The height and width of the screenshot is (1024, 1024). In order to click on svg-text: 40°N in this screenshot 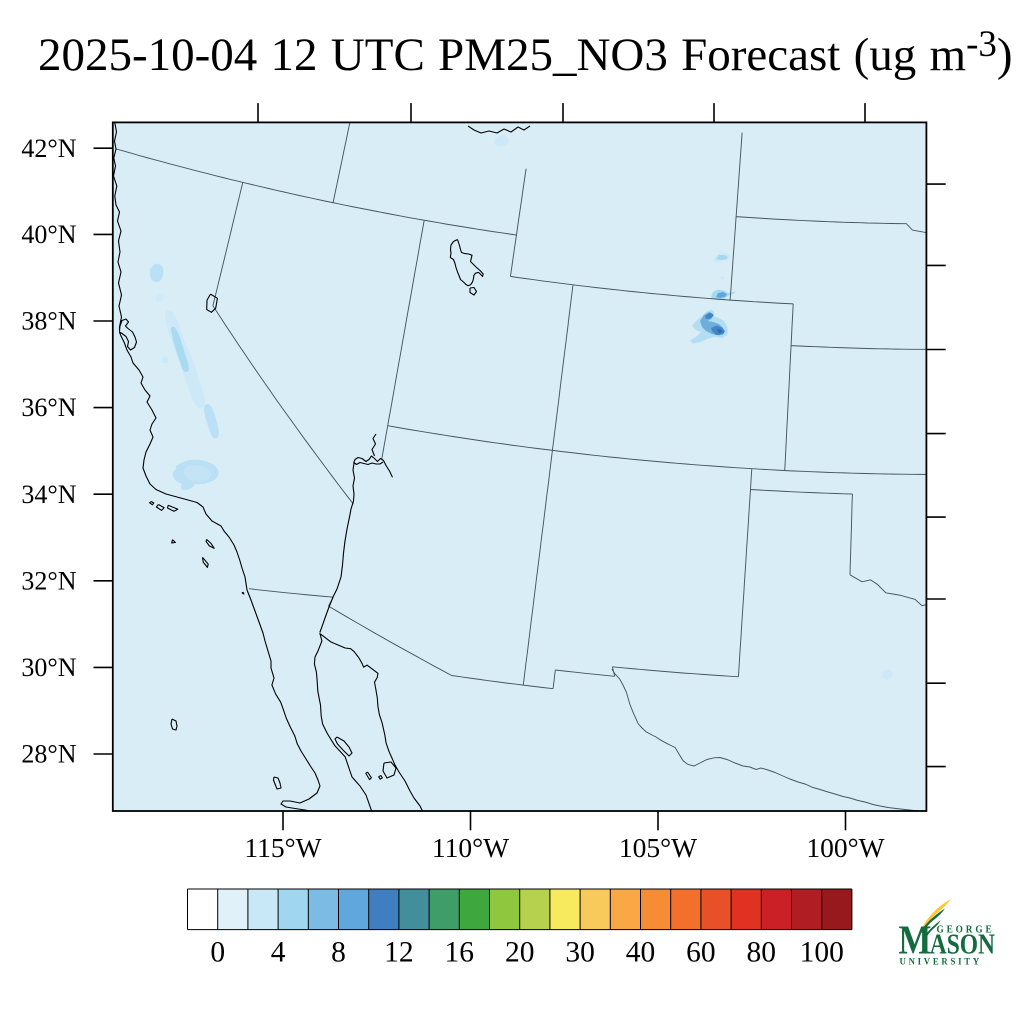, I will do `click(48, 234)`.